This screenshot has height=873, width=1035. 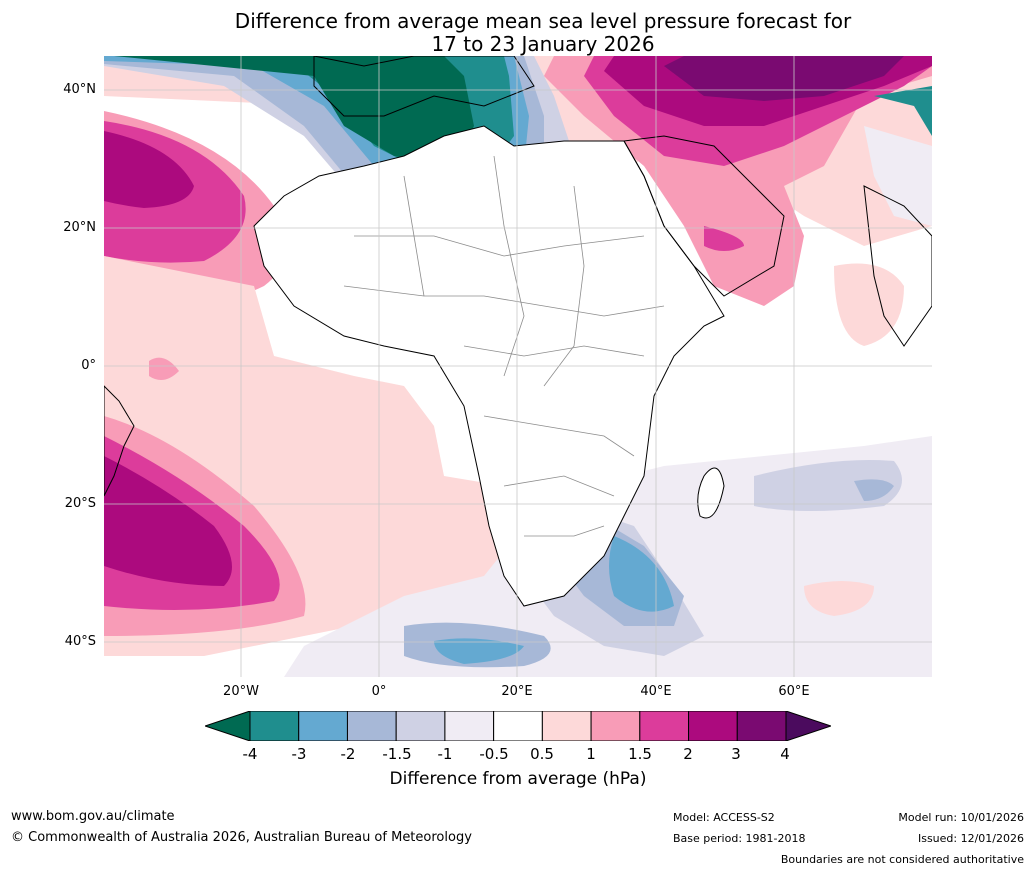 What do you see at coordinates (543, 44) in the screenshot?
I see `title-line-2: 17 to 23 January 2026` at bounding box center [543, 44].